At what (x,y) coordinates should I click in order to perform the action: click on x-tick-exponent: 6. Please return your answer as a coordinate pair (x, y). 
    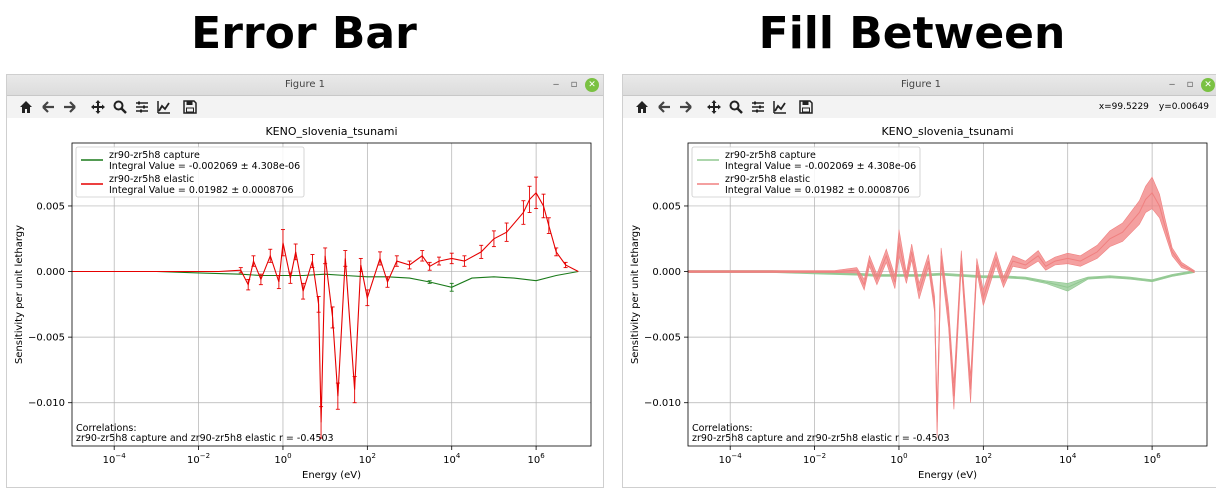
    Looking at the image, I should click on (1158, 456).